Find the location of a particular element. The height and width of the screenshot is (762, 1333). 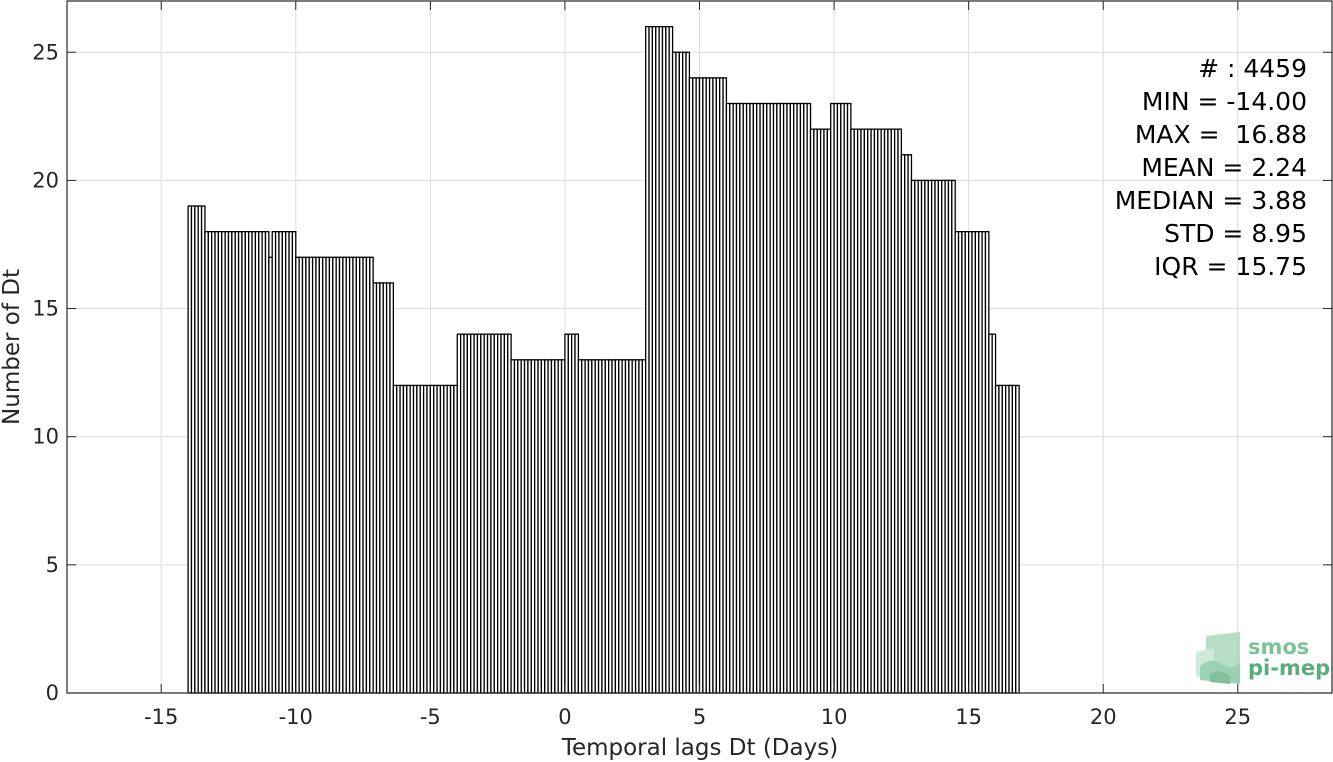

y-tick-label: 15 is located at coordinates (45, 309).